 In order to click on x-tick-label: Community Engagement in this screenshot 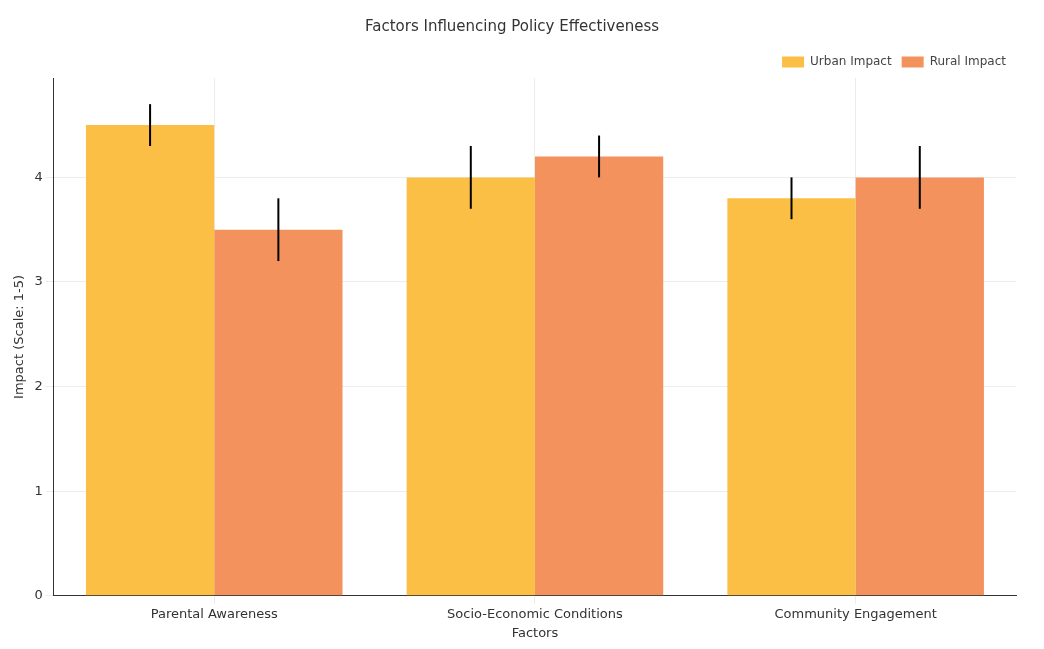, I will do `click(855, 613)`.